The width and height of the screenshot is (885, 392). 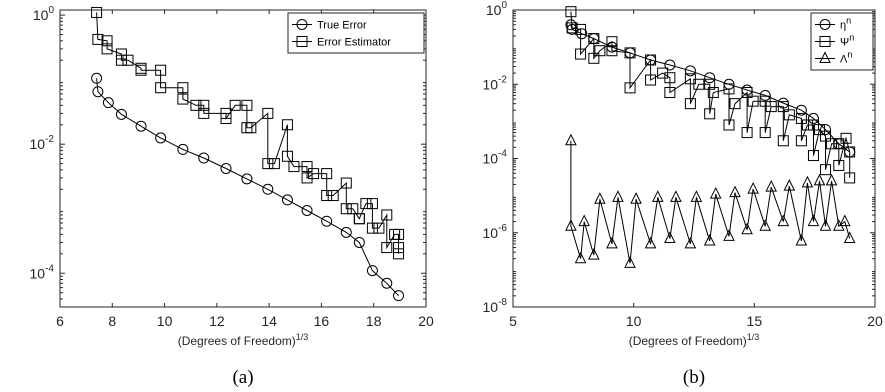 What do you see at coordinates (242, 377) in the screenshot?
I see `chart-caption: (a)` at bounding box center [242, 377].